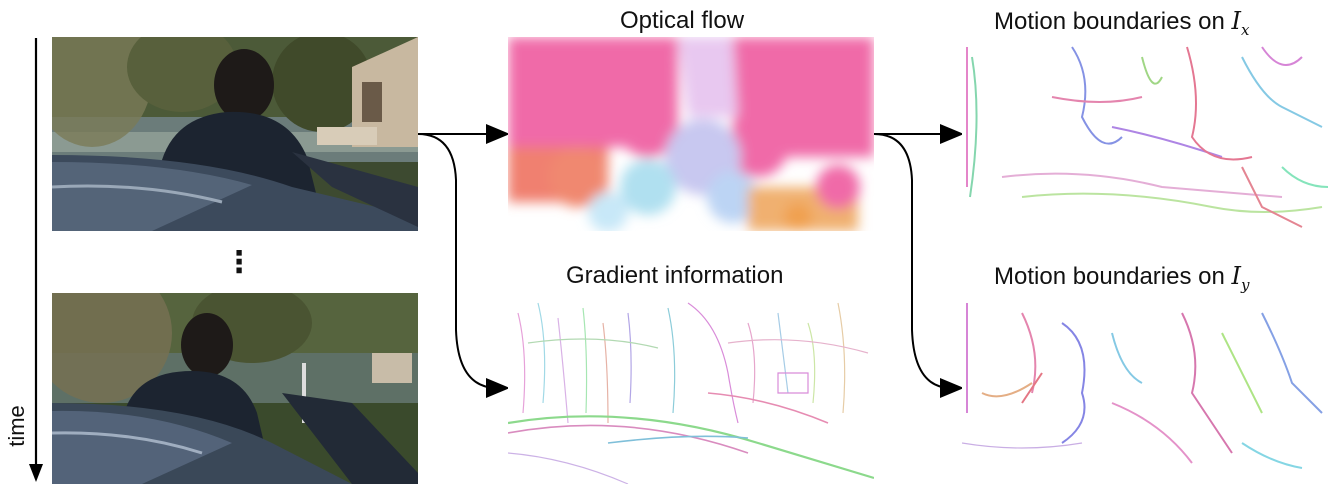  I want to click on motion-boundaries-y-panel, so click(1145, 388).